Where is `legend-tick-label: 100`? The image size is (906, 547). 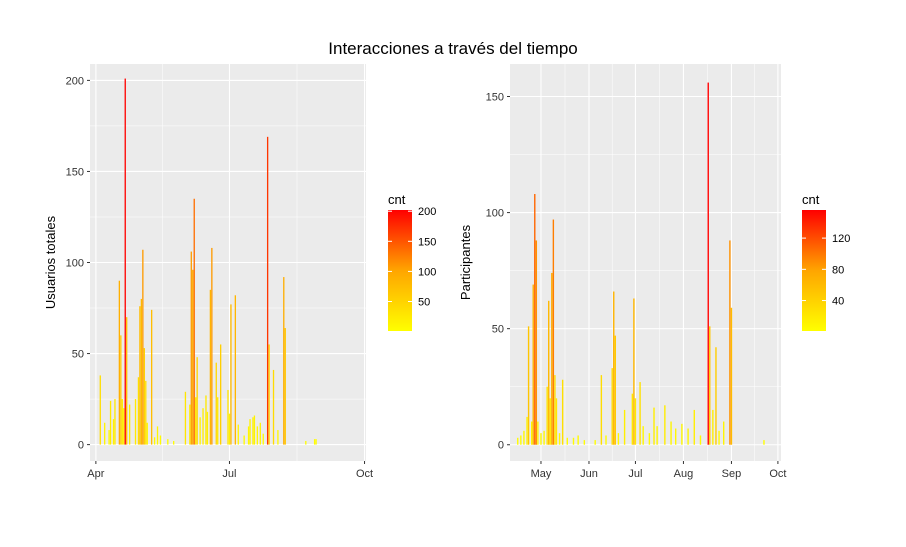 legend-tick-label: 100 is located at coordinates (427, 272).